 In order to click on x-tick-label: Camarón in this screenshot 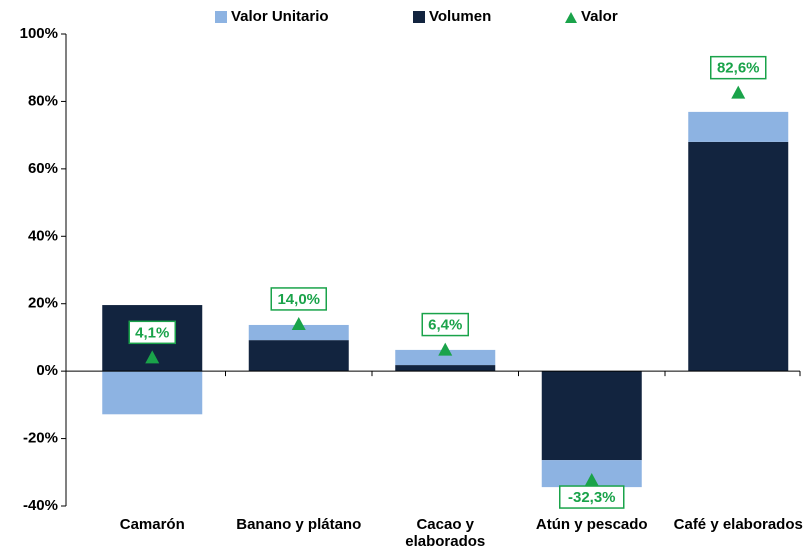, I will do `click(152, 524)`.